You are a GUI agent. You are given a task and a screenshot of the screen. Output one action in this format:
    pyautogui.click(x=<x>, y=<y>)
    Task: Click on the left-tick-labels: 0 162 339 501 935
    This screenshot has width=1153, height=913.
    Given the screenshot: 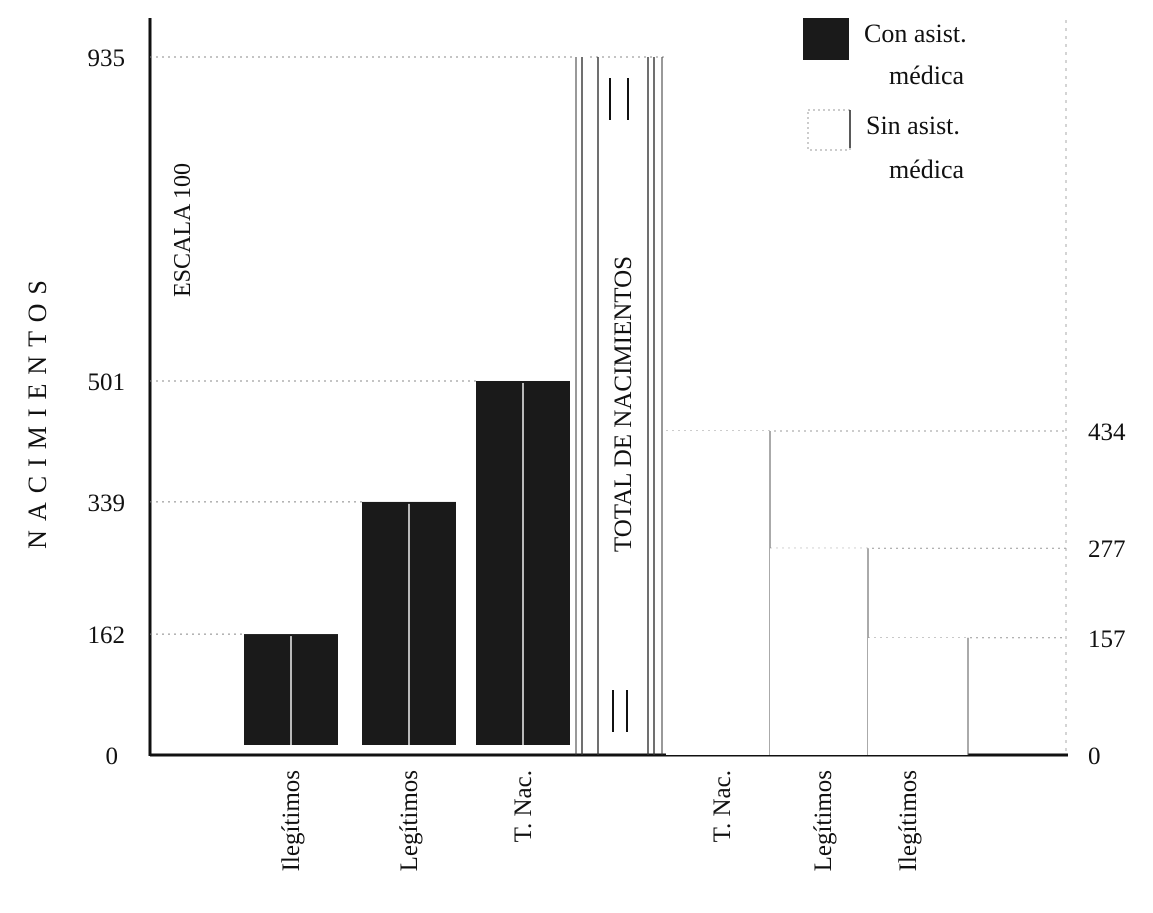 What is the action you would take?
    pyautogui.click(x=107, y=407)
    